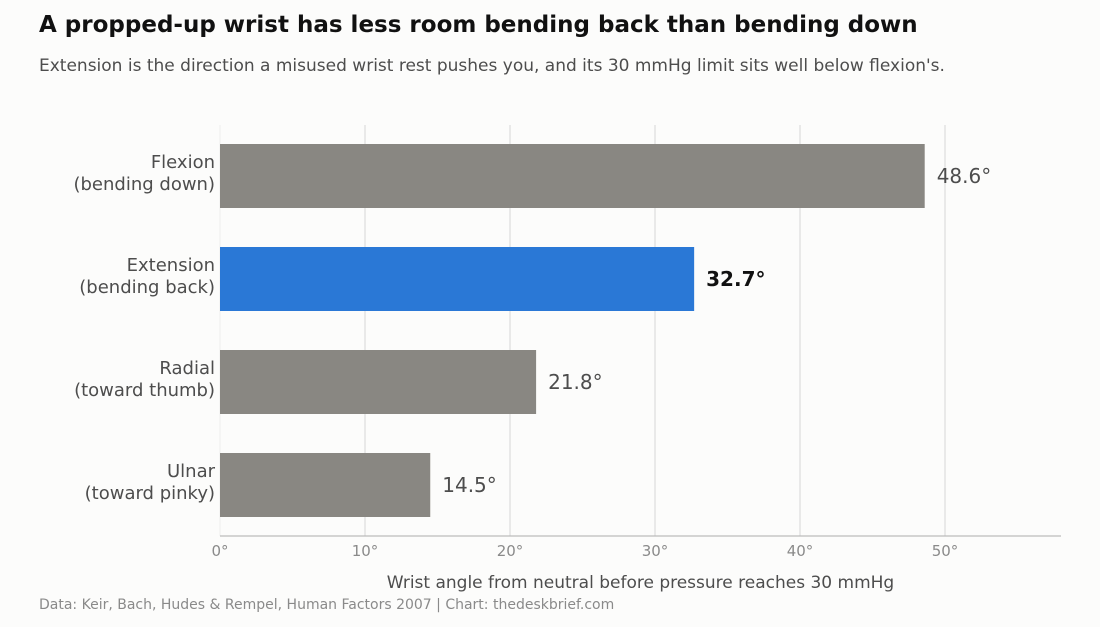 This screenshot has width=1100, height=627. What do you see at coordinates (144, 173) in the screenshot?
I see `category-label-0: Flexion (bending down)` at bounding box center [144, 173].